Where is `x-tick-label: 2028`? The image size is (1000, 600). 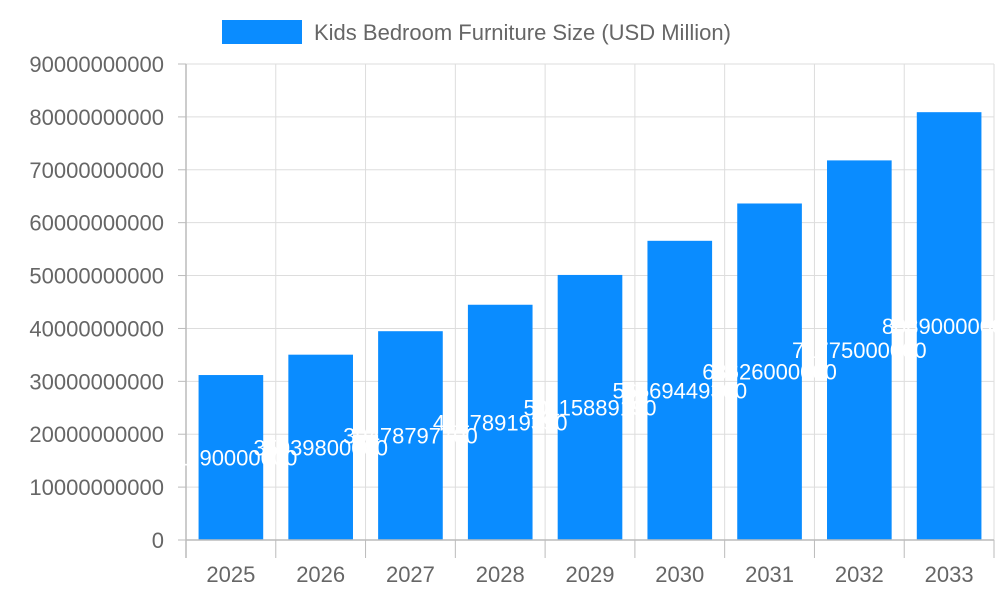
x-tick-label: 2028 is located at coordinates (500, 574).